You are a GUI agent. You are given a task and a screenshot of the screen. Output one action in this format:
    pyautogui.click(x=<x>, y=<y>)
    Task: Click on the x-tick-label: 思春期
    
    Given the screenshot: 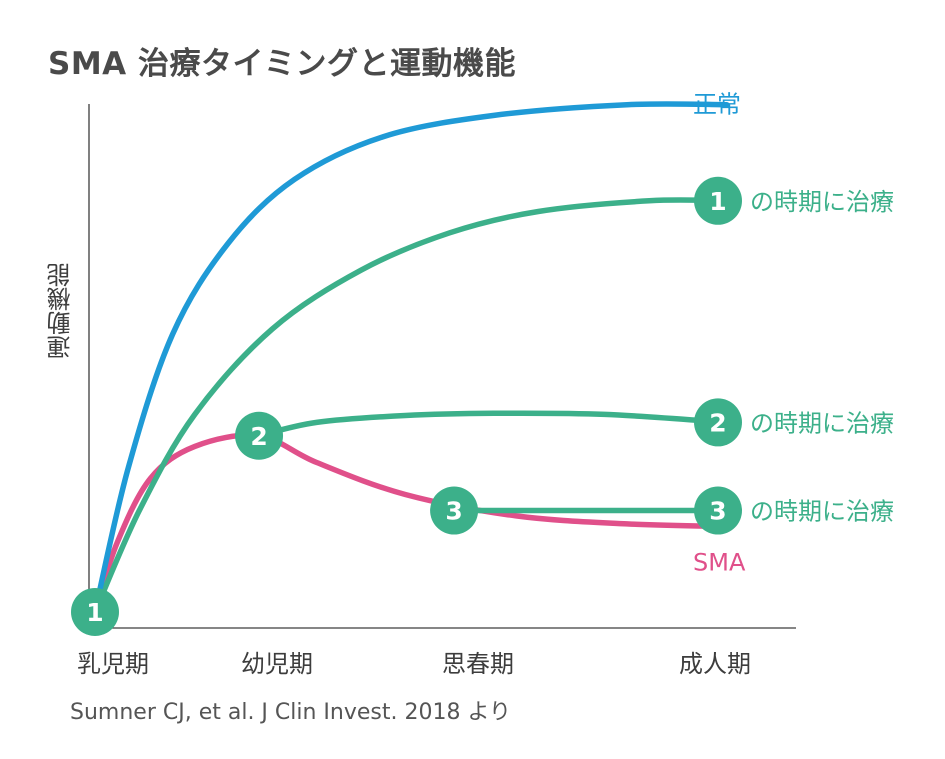 What is the action you would take?
    pyautogui.click(x=478, y=664)
    